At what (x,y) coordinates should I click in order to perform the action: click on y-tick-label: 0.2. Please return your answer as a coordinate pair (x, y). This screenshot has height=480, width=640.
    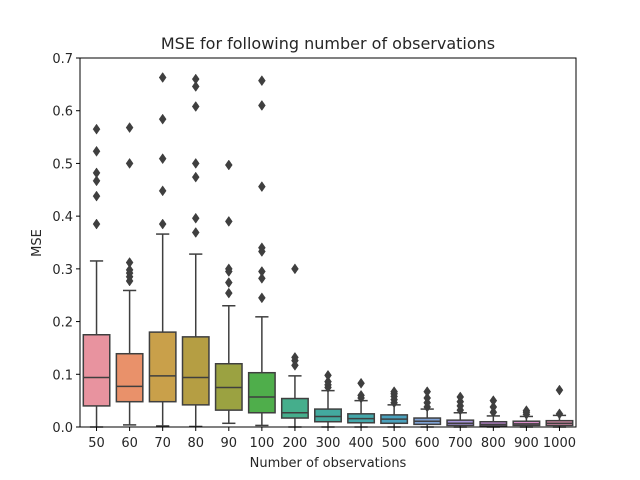
    Looking at the image, I should click on (62, 323).